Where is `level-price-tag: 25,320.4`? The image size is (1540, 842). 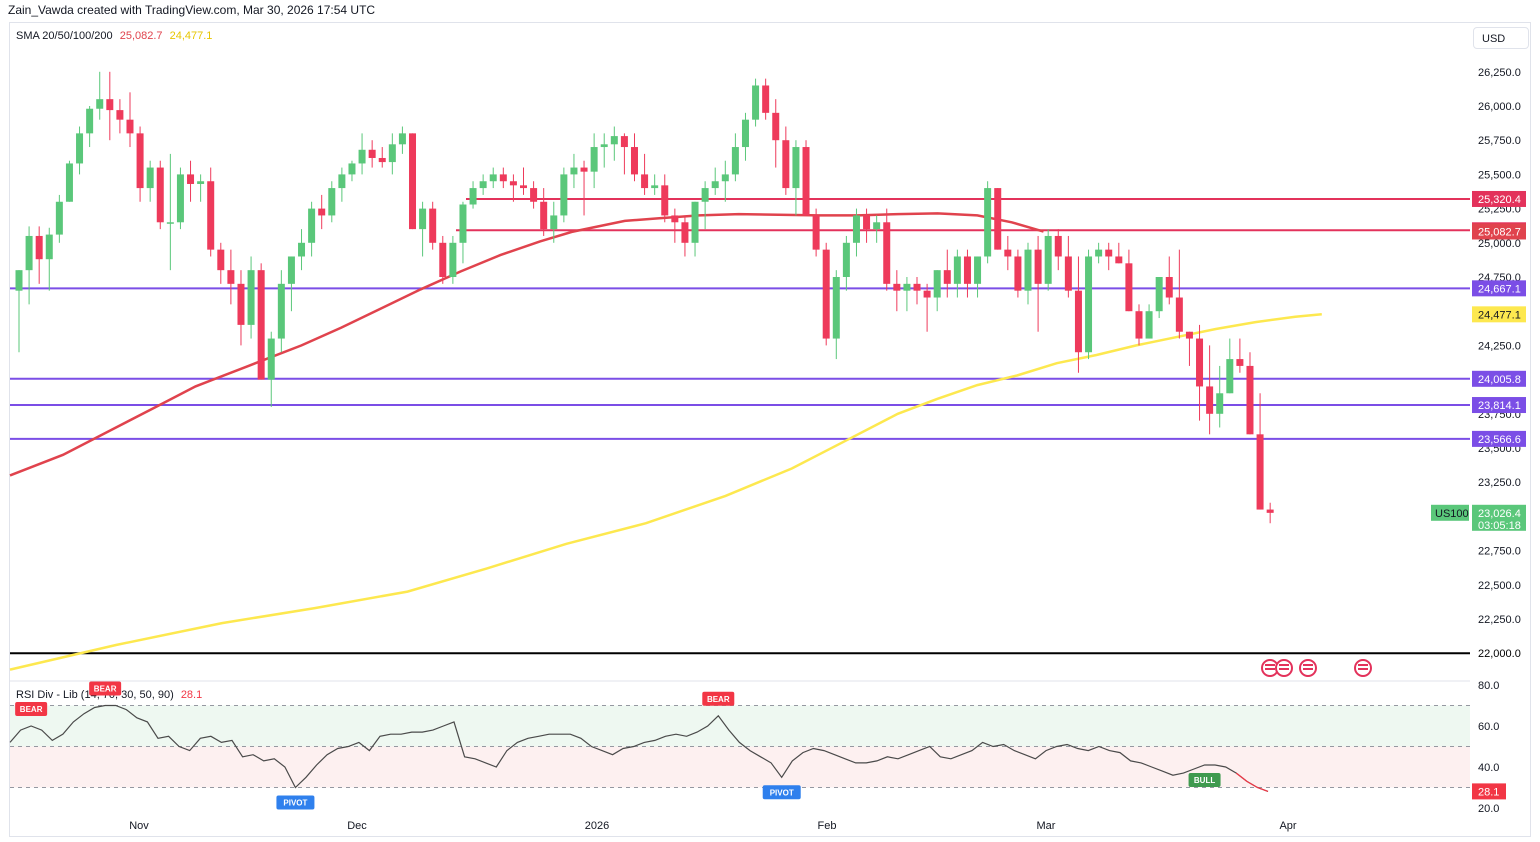
level-price-tag: 25,320.4 is located at coordinates (1499, 200).